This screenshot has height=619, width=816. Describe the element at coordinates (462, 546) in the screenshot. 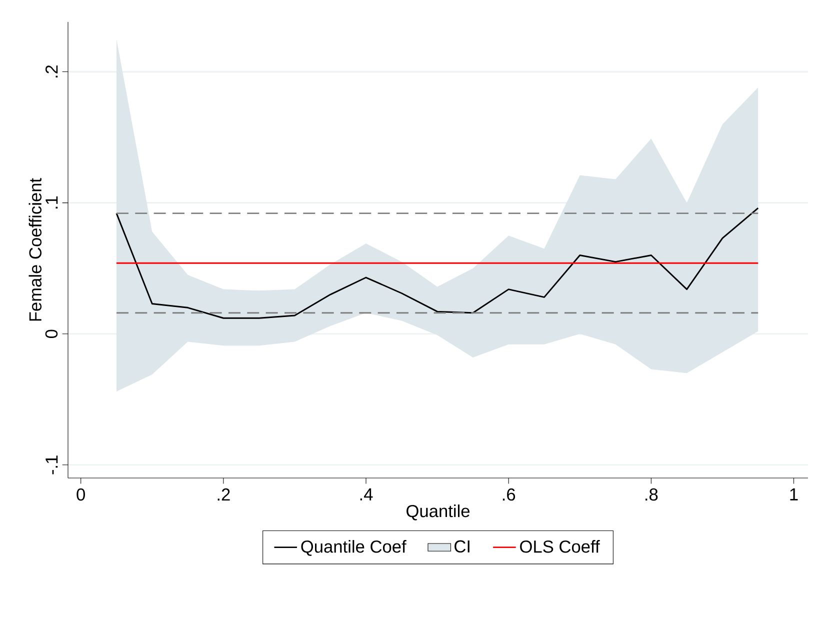

I see `legend-label: CI` at that location.